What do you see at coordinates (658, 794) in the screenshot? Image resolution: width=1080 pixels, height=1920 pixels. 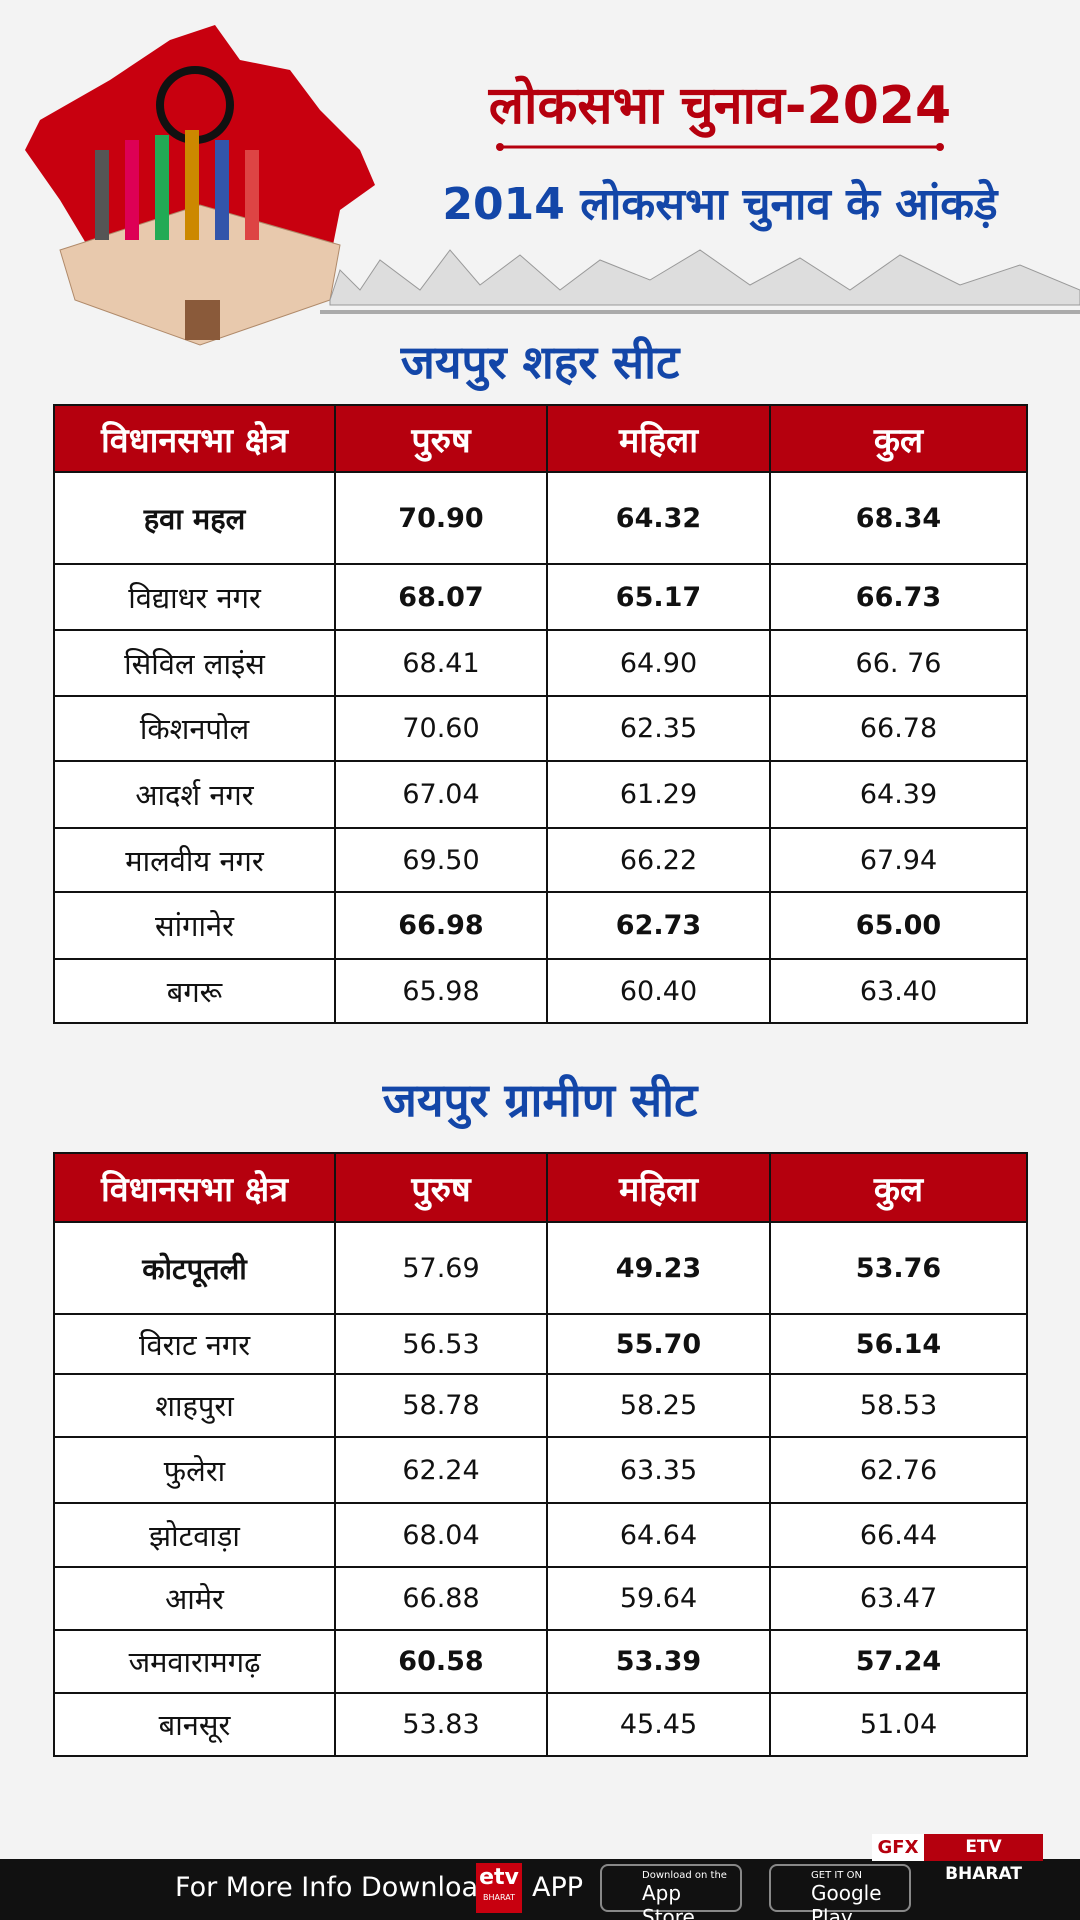 I see `value-cell: 61.29` at bounding box center [658, 794].